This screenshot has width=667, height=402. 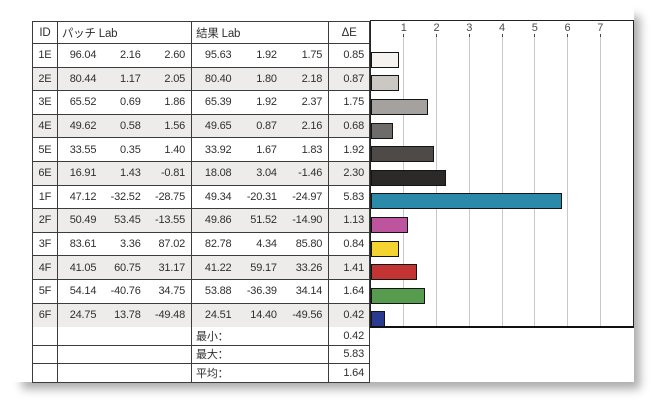 I want to click on delta-e-bar-1F, so click(x=466, y=201).